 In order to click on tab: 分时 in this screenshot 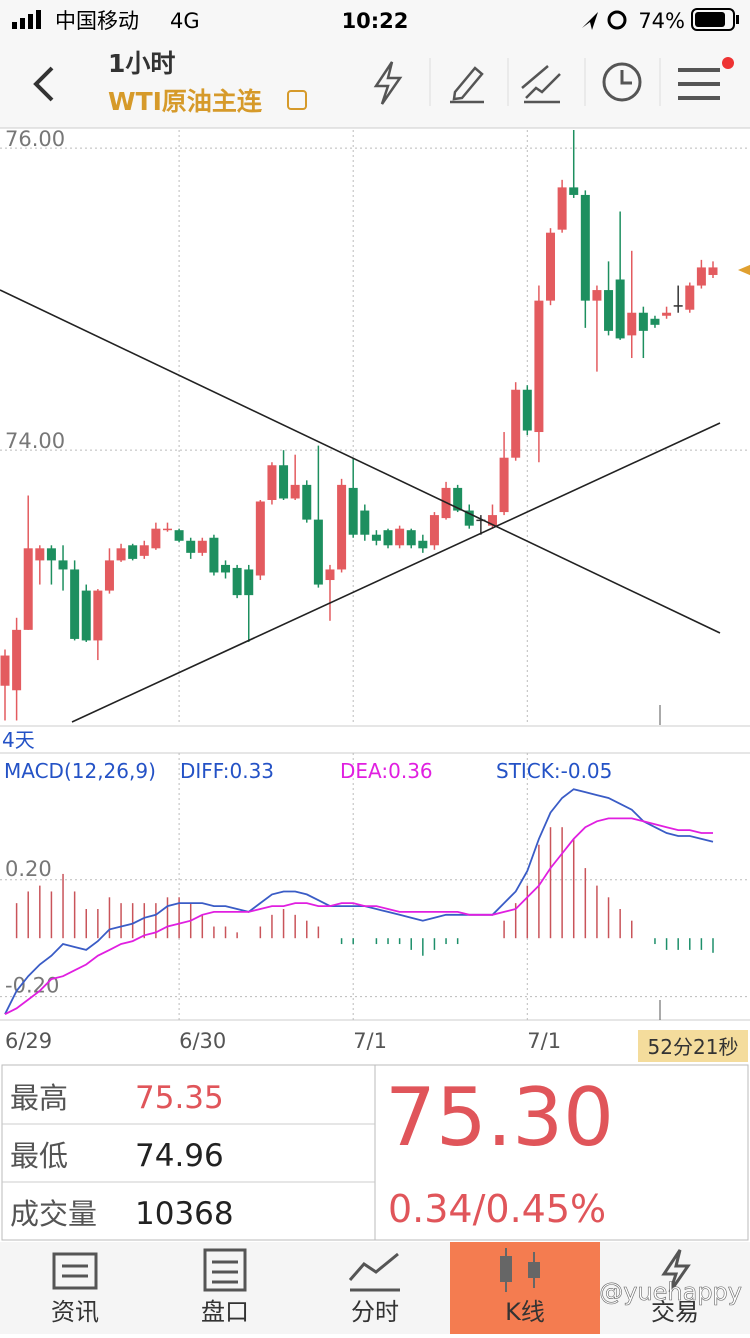, I will do `click(375, 1312)`.